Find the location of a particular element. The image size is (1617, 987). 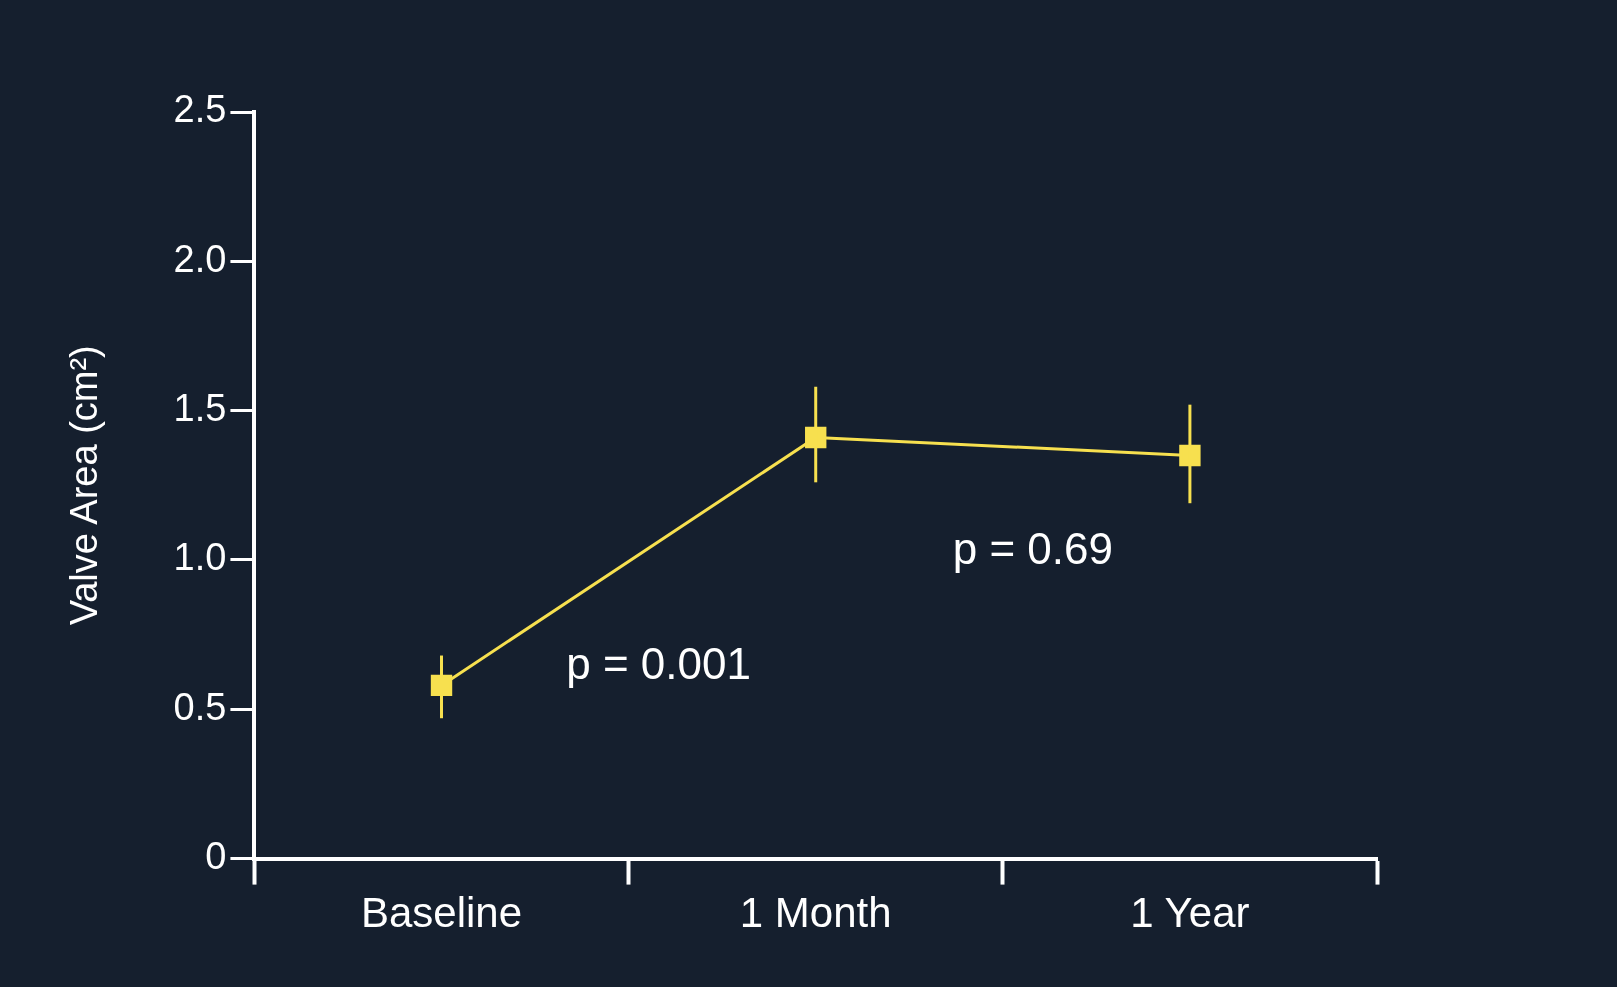

x-tick-label: Baseline is located at coordinates (441, 913).